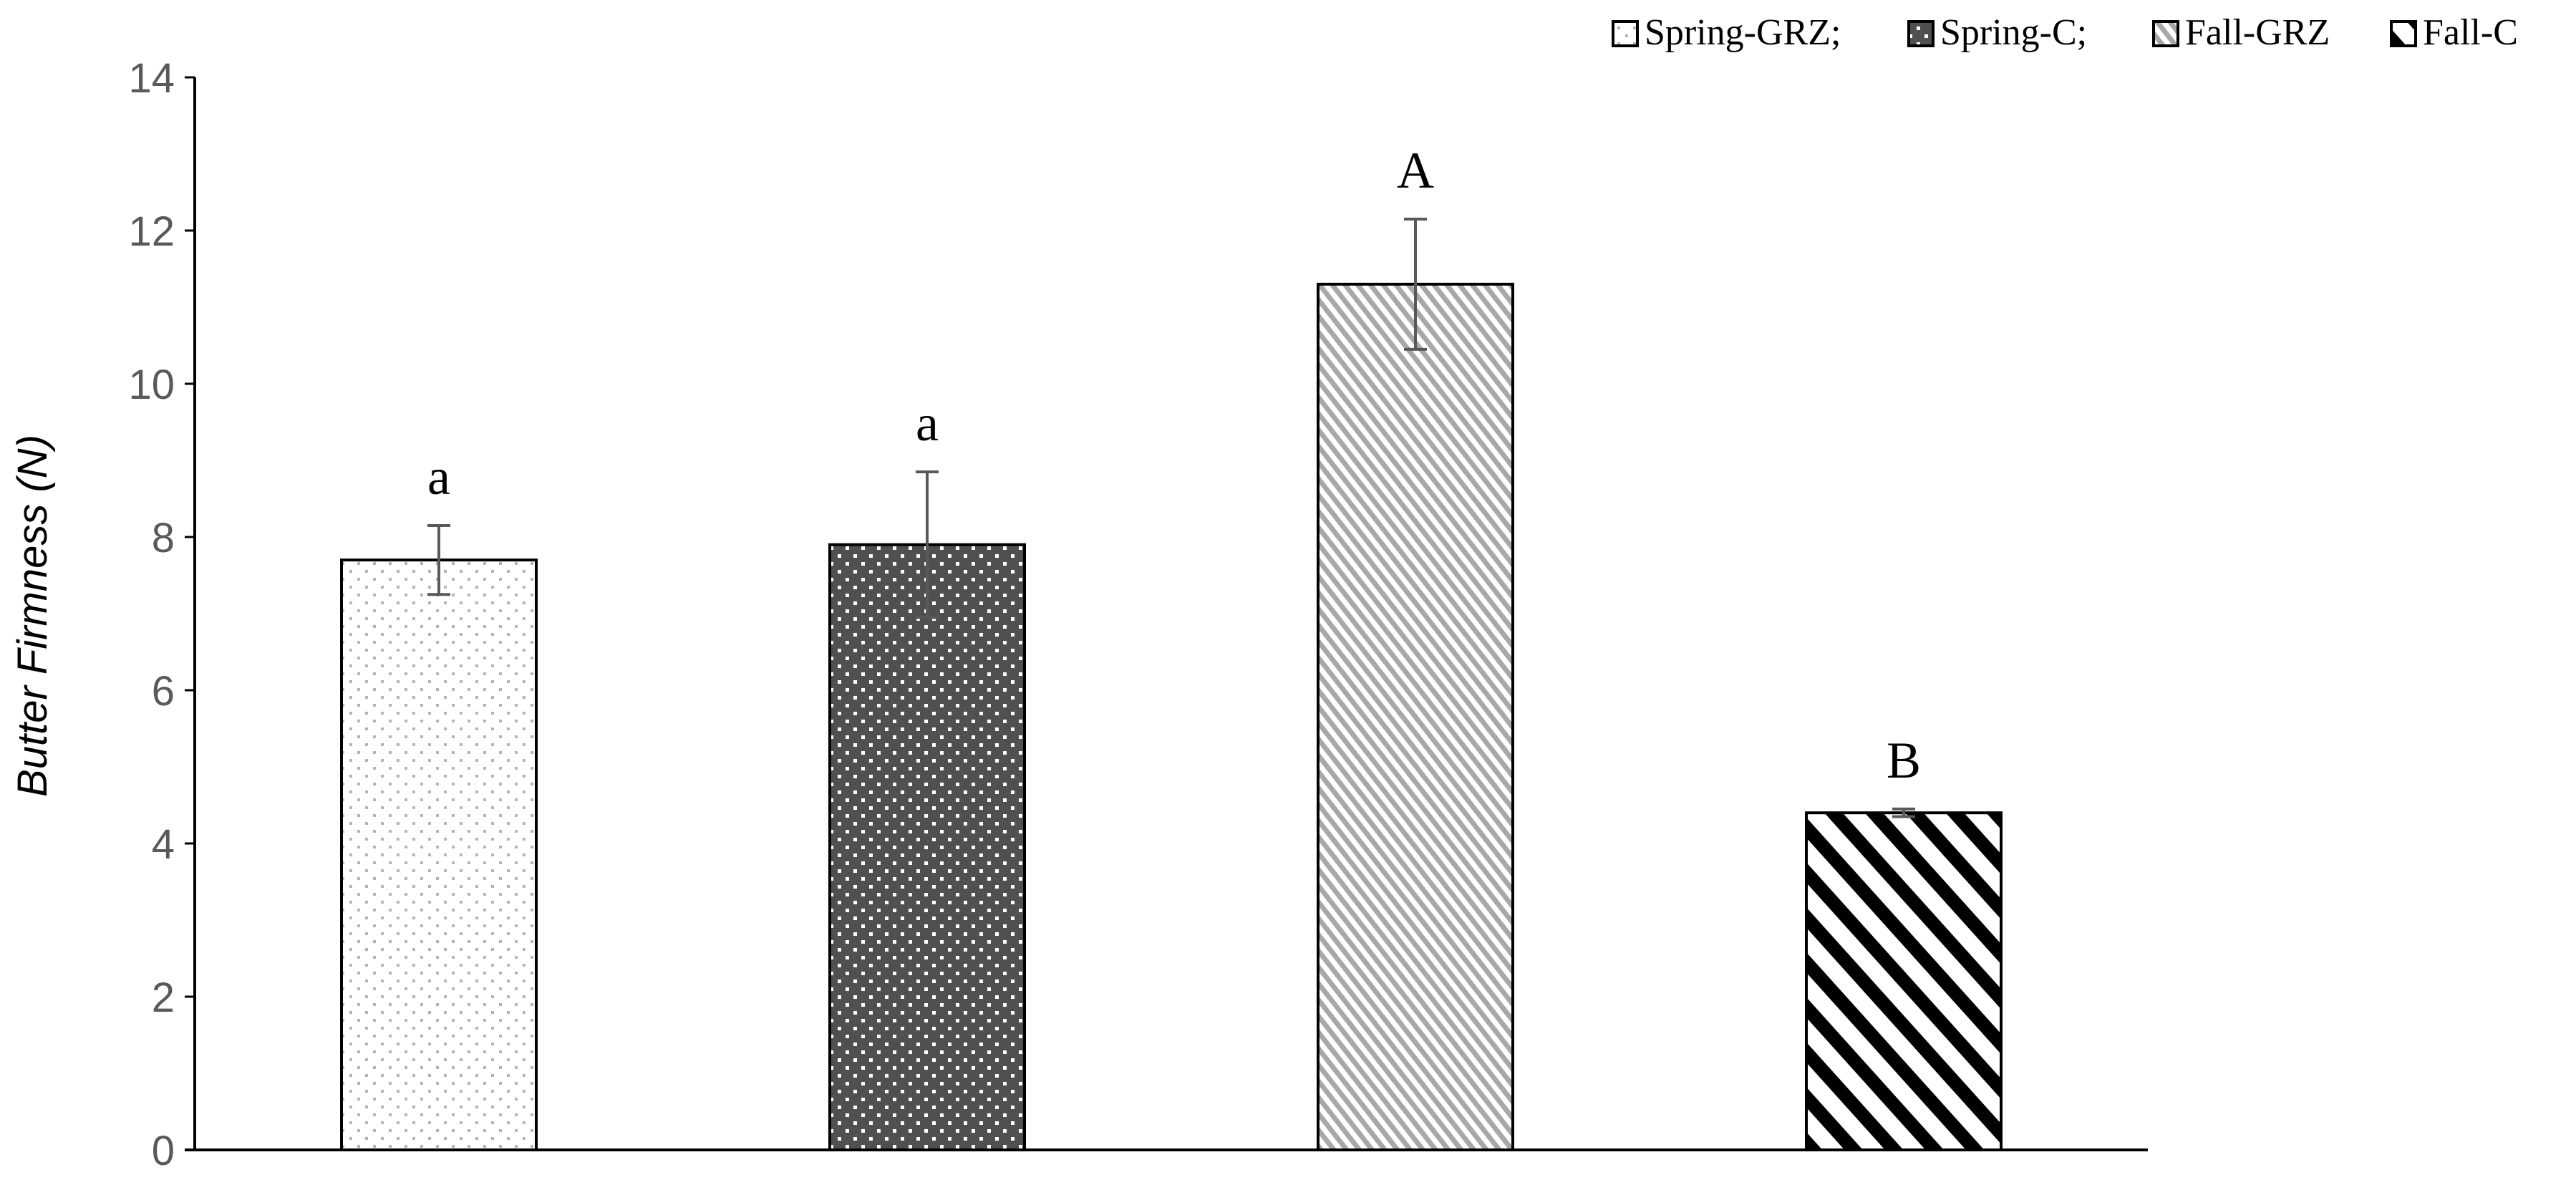 Image resolution: width=2576 pixels, height=1185 pixels. What do you see at coordinates (163, 538) in the screenshot?
I see `y-tick-label: 8` at bounding box center [163, 538].